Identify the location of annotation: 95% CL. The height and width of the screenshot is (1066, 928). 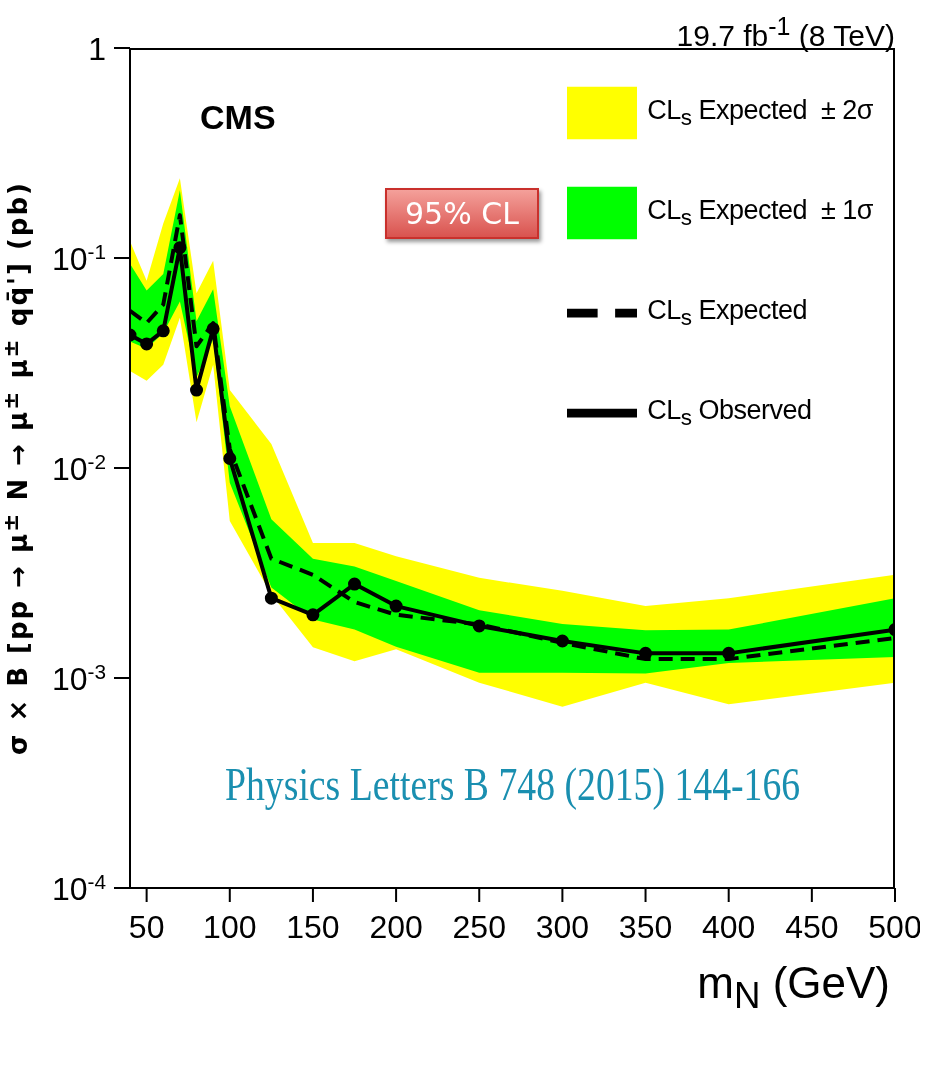
(462, 213).